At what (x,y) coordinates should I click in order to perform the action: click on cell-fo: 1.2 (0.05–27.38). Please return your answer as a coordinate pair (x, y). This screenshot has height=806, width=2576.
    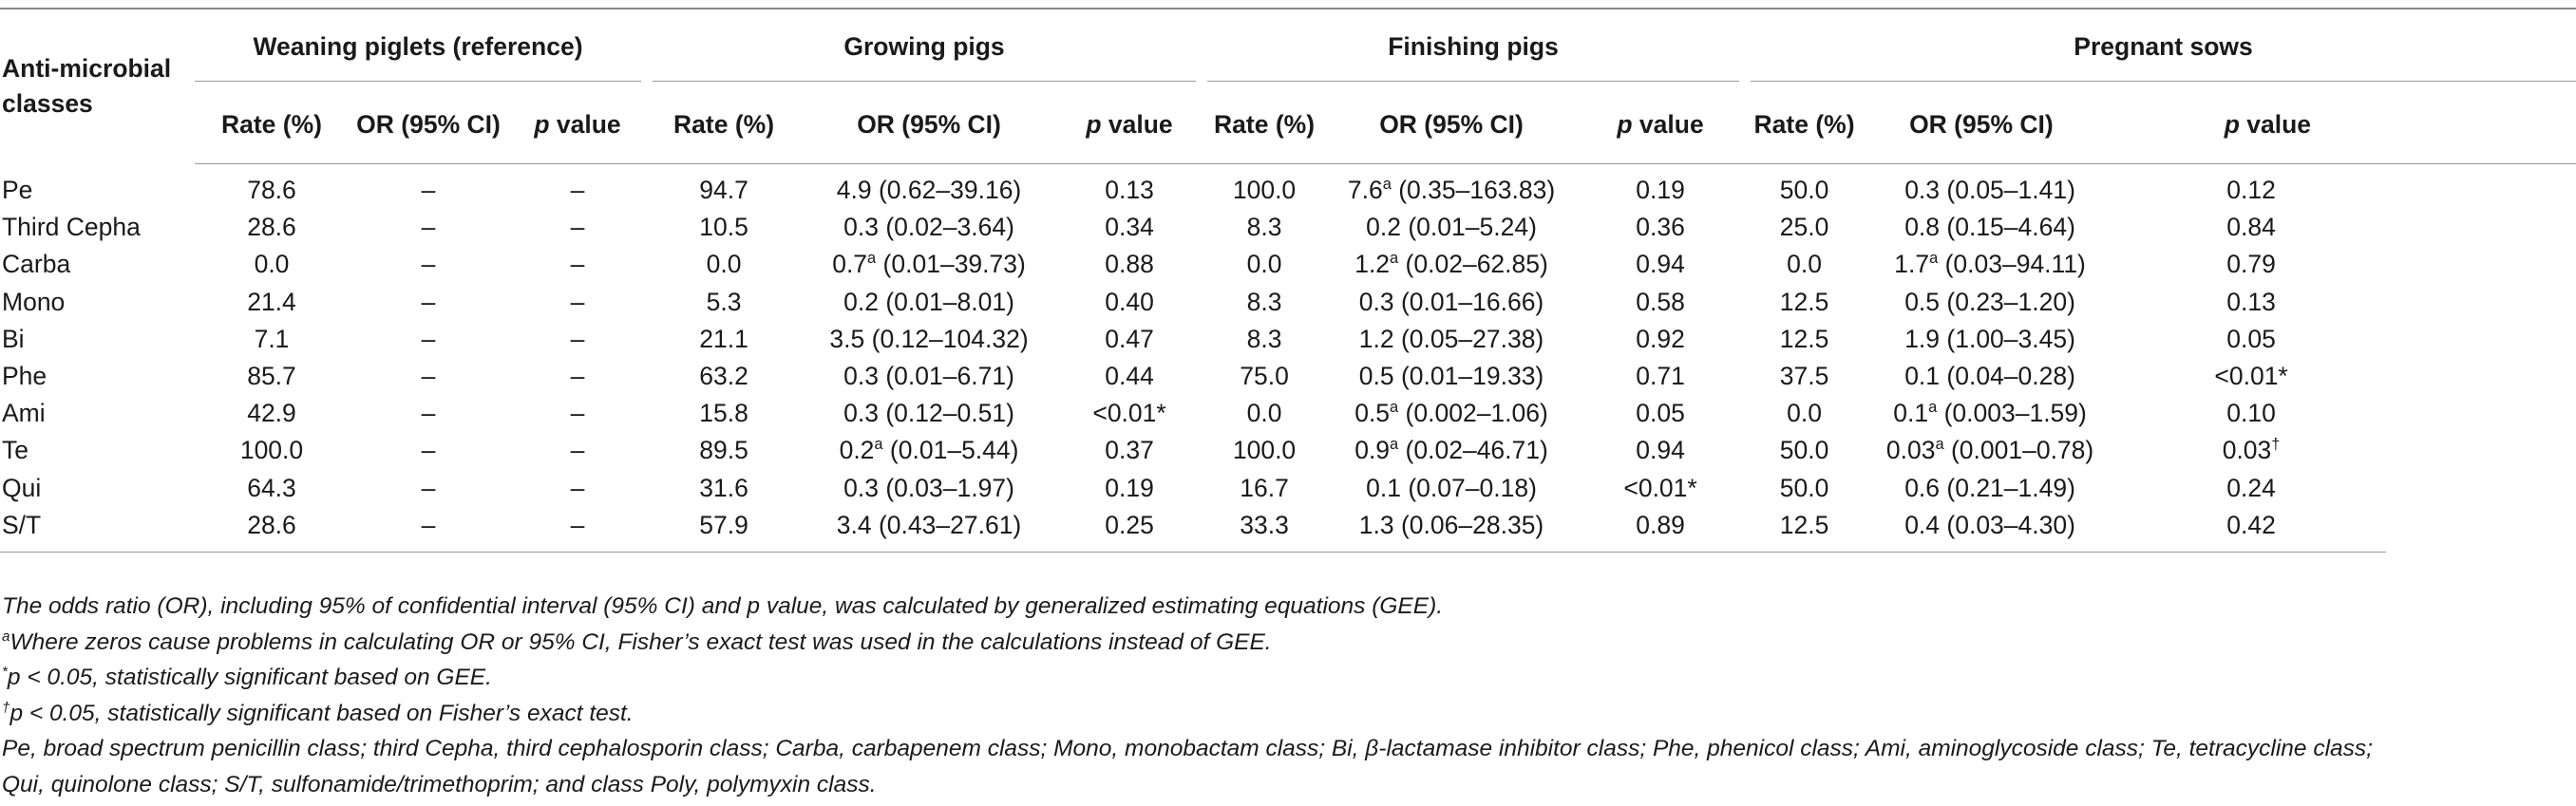
    Looking at the image, I should click on (1451, 338).